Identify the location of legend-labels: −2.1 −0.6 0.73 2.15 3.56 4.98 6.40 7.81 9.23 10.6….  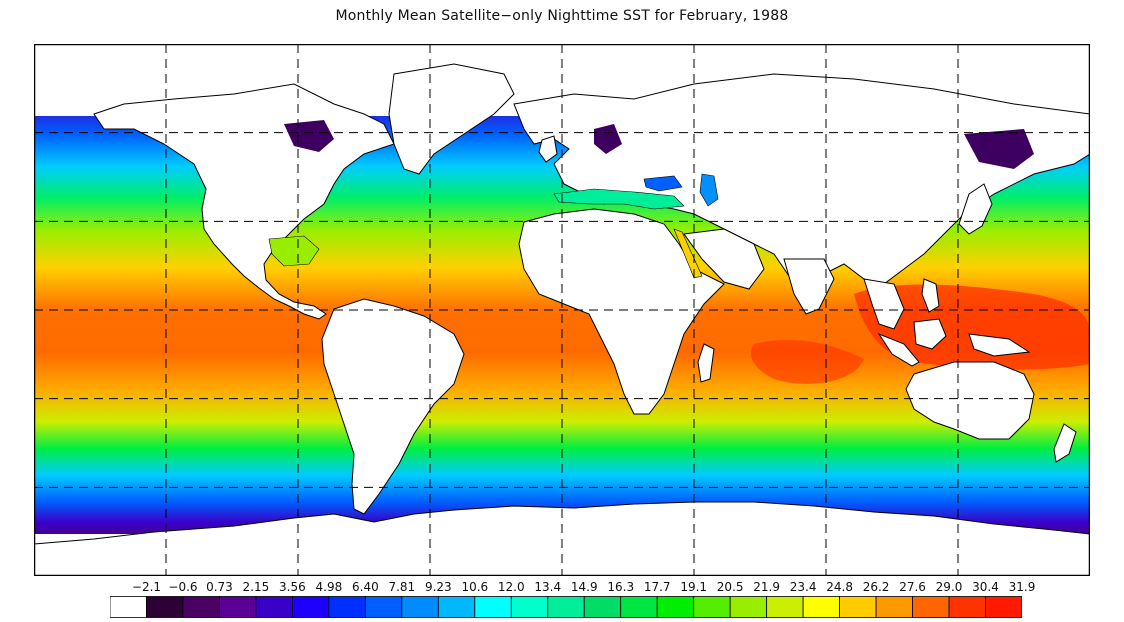
(563, 588).